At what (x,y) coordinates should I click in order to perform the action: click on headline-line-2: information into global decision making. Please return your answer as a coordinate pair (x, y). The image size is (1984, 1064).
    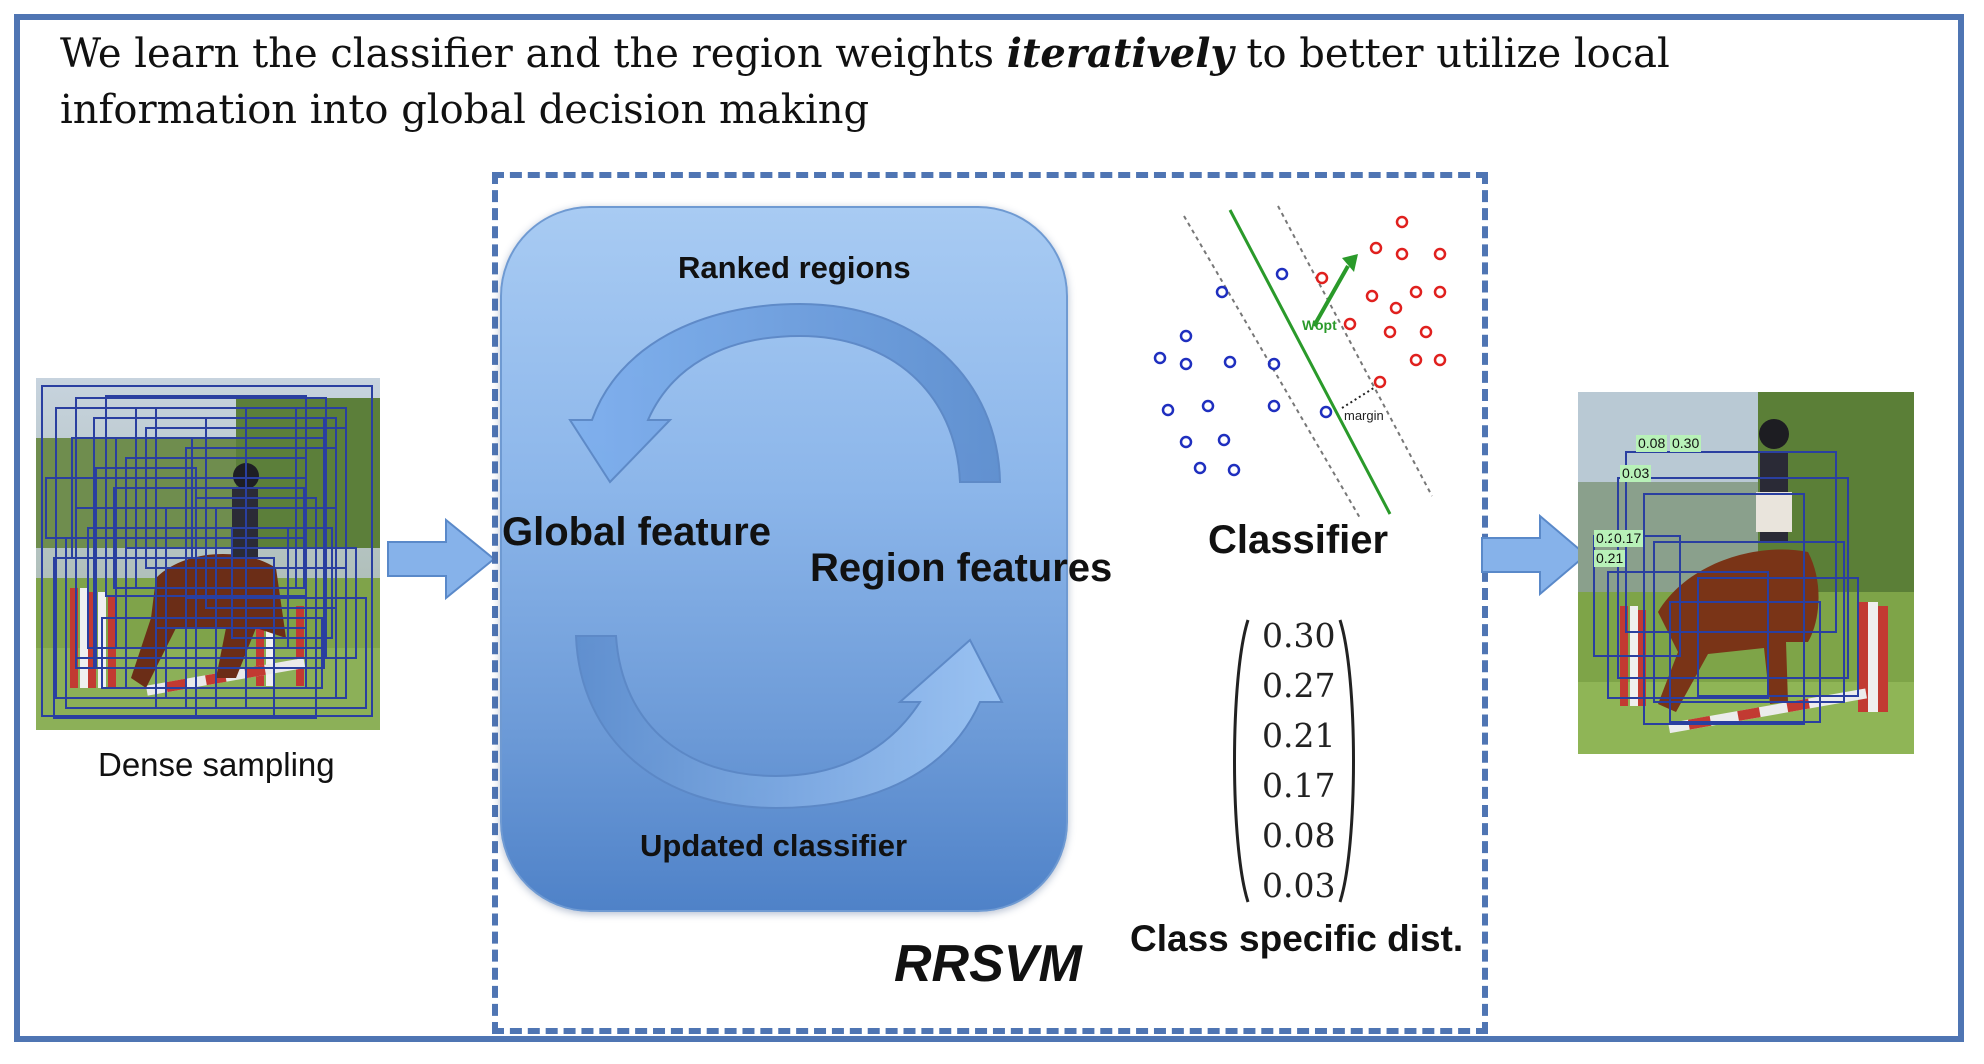
    Looking at the image, I should click on (465, 110).